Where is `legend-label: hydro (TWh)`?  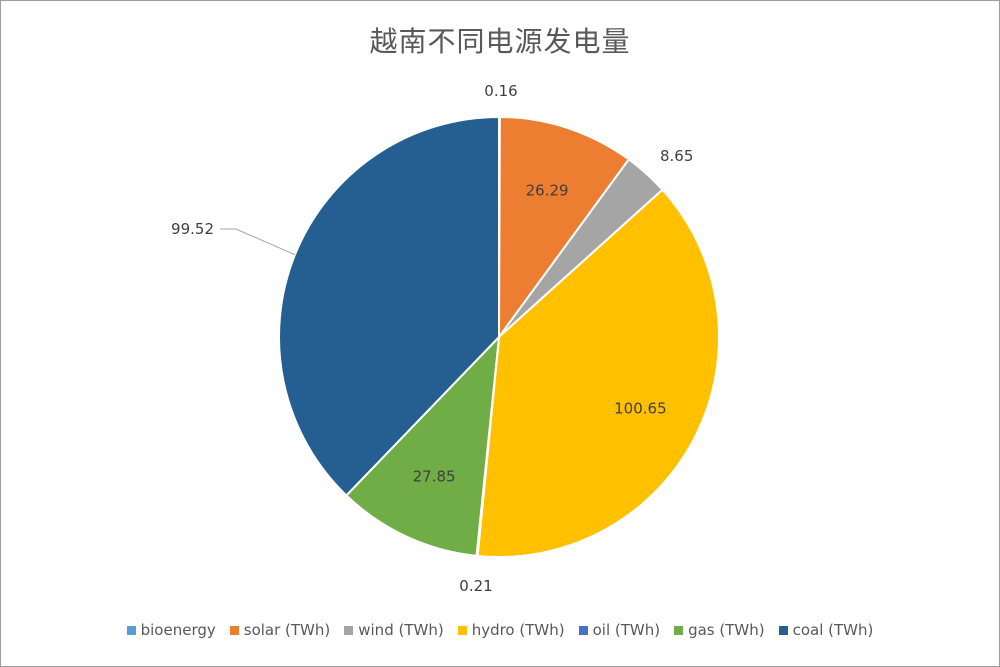 legend-label: hydro (TWh) is located at coordinates (518, 630).